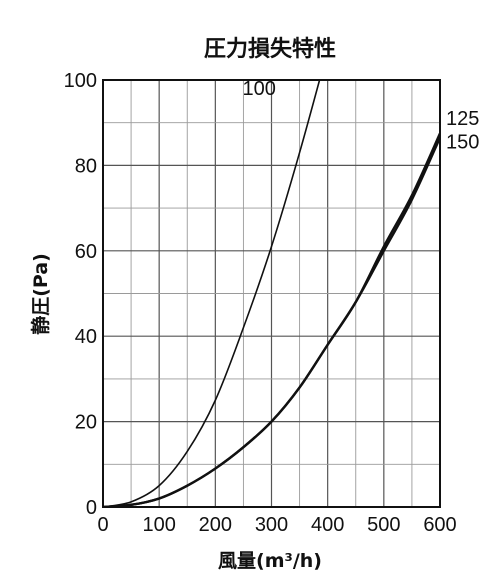  I want to click on x-tick-labels: 0 100 200 300 400 500 600, so click(276, 525).